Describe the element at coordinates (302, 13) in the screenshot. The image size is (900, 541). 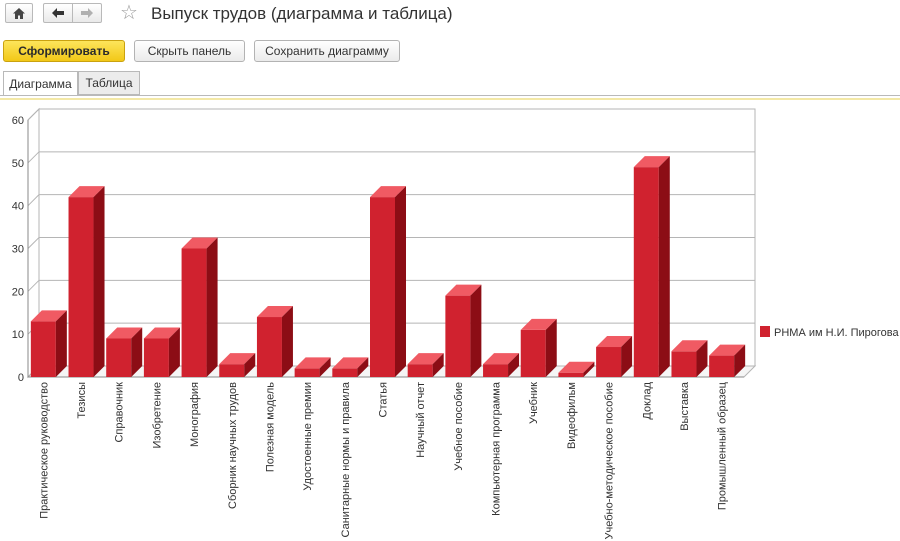
I see `page-title: Выпуск трудов (диаграмма и таблица)` at that location.